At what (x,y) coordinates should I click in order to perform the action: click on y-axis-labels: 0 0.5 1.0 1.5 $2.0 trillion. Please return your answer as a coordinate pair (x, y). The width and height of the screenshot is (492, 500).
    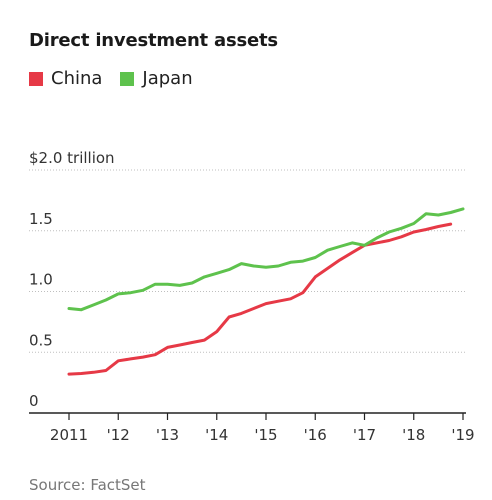
    Looking at the image, I should click on (72, 279).